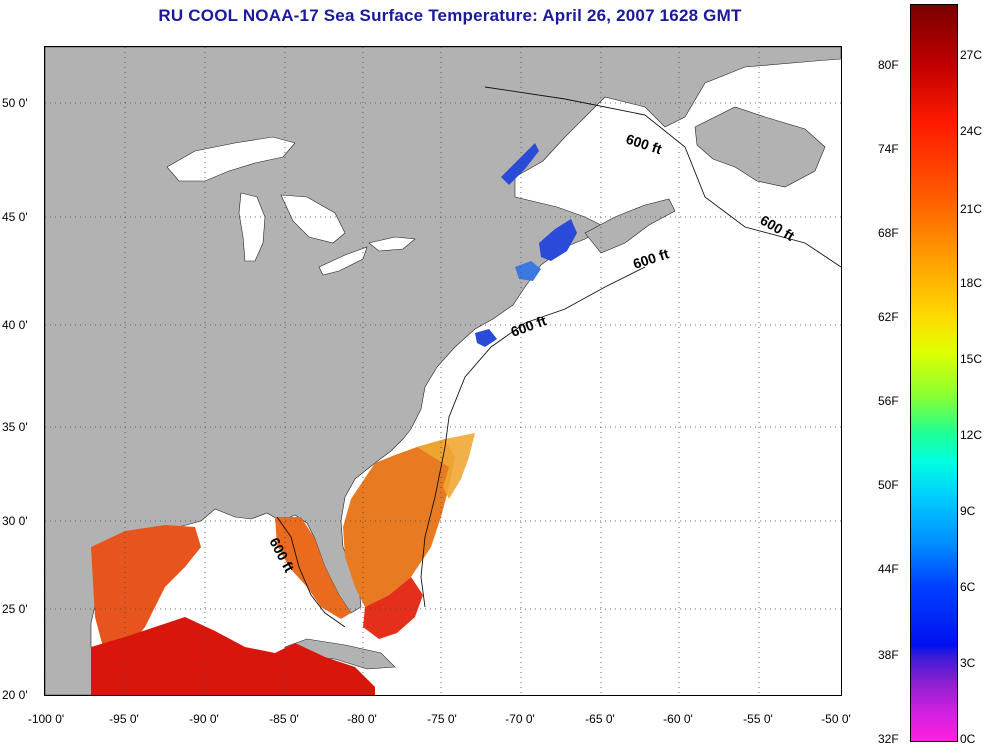  What do you see at coordinates (971, 435) in the screenshot?
I see `colorbar-c-label: 12C` at bounding box center [971, 435].